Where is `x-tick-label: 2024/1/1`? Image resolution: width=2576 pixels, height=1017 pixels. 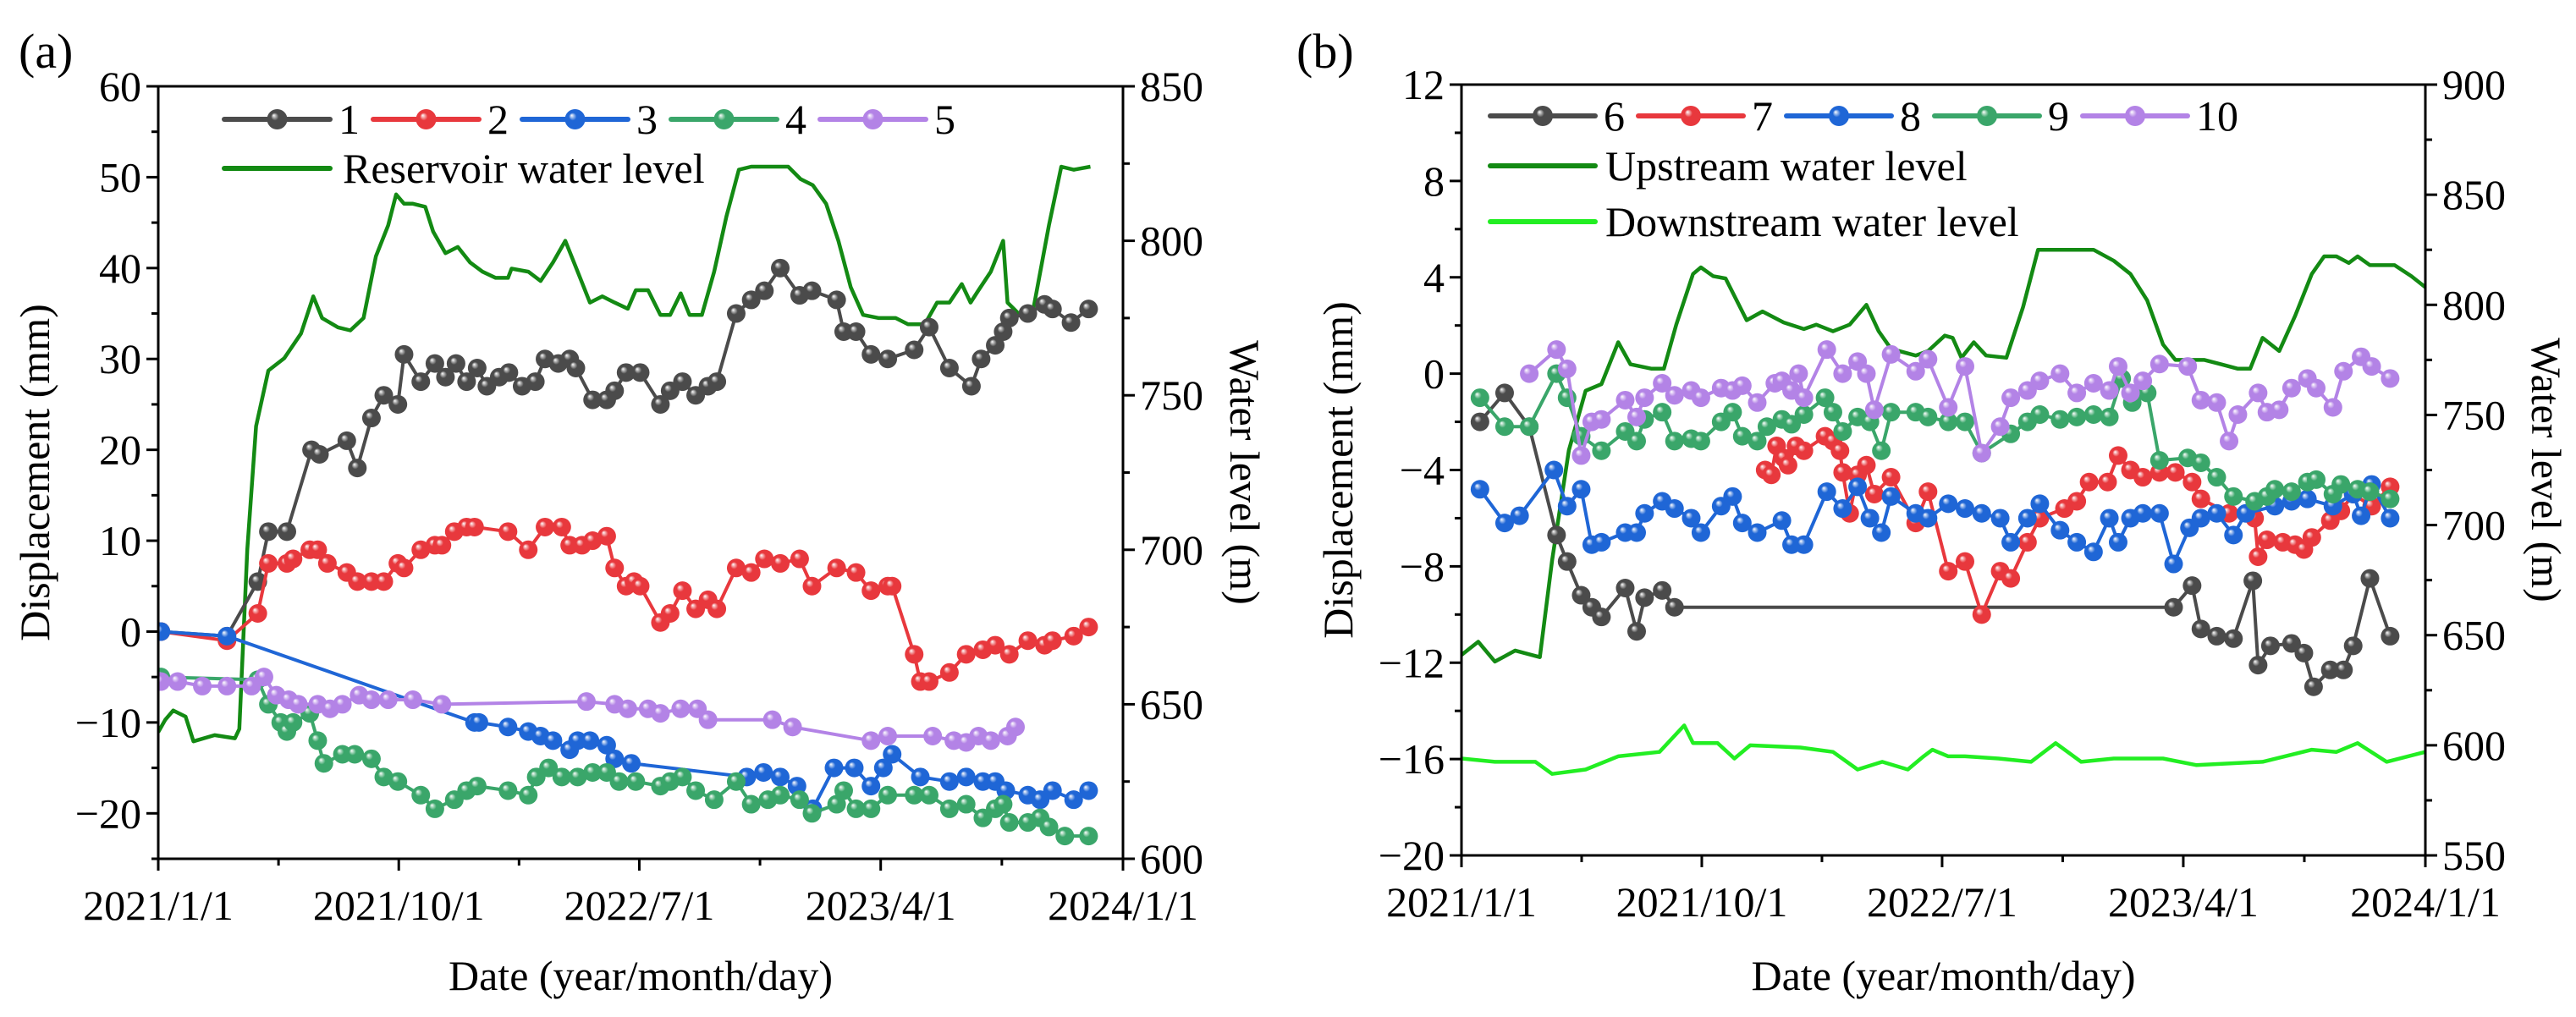 x-tick-label: 2024/1/1 is located at coordinates (1123, 905).